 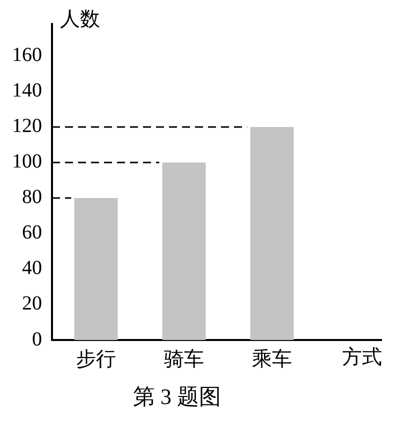 What do you see at coordinates (96, 359) in the screenshot?
I see `x-tick-label: 步行` at bounding box center [96, 359].